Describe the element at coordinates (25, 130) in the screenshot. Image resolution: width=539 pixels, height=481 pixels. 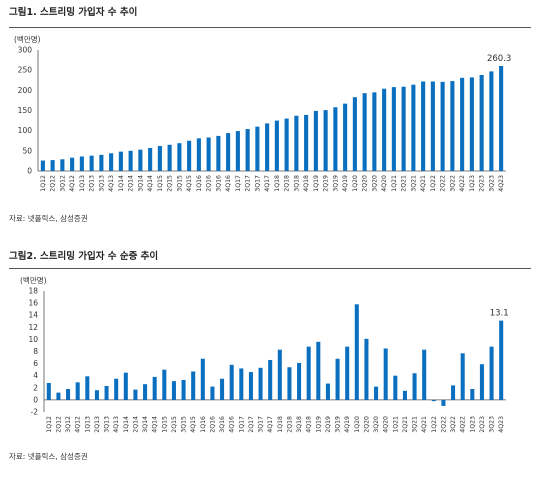
I see `y-tick-label: 100` at that location.